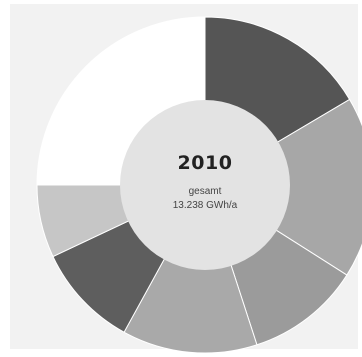 The height and width of the screenshot is (357, 362). I want to click on center-year-label: 2010, so click(205, 163).